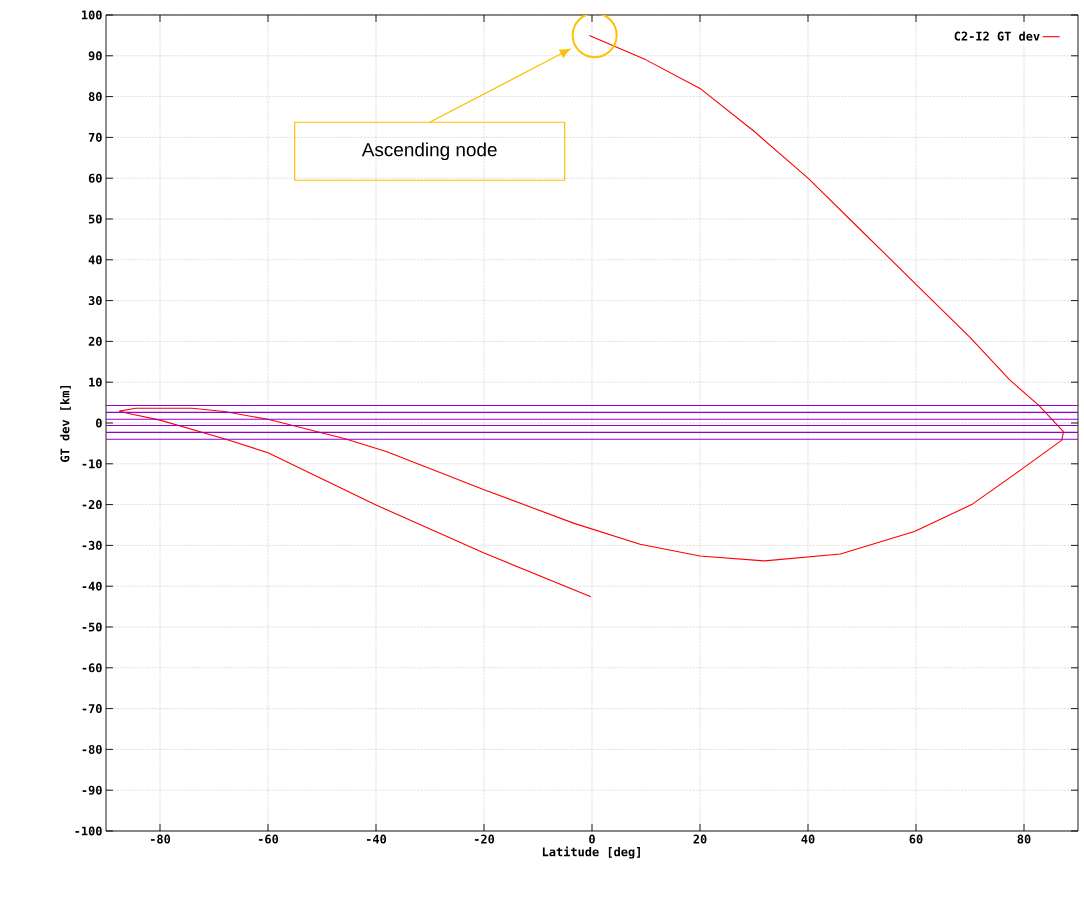 This screenshot has height=899, width=1084. Describe the element at coordinates (916, 839) in the screenshot. I see `x-tick-label: 60` at that location.